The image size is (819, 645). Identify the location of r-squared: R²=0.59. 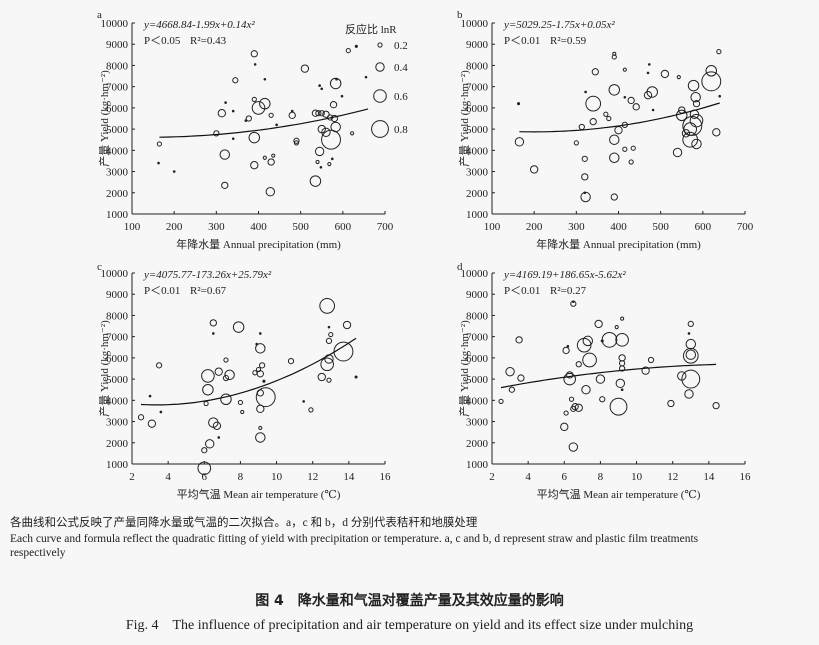
(568, 41).